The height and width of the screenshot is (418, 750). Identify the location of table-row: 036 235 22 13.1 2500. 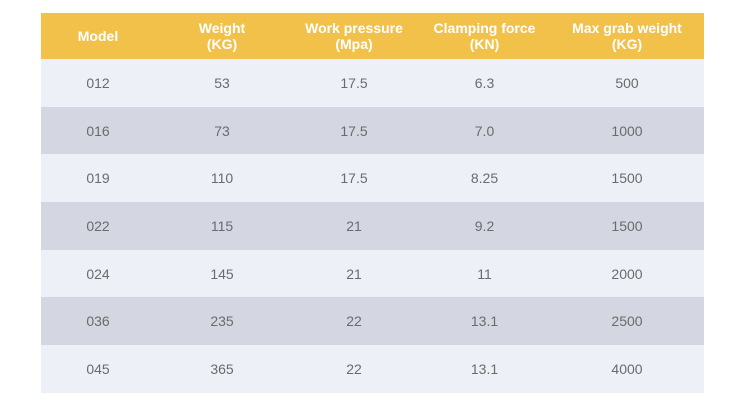
(372, 321).